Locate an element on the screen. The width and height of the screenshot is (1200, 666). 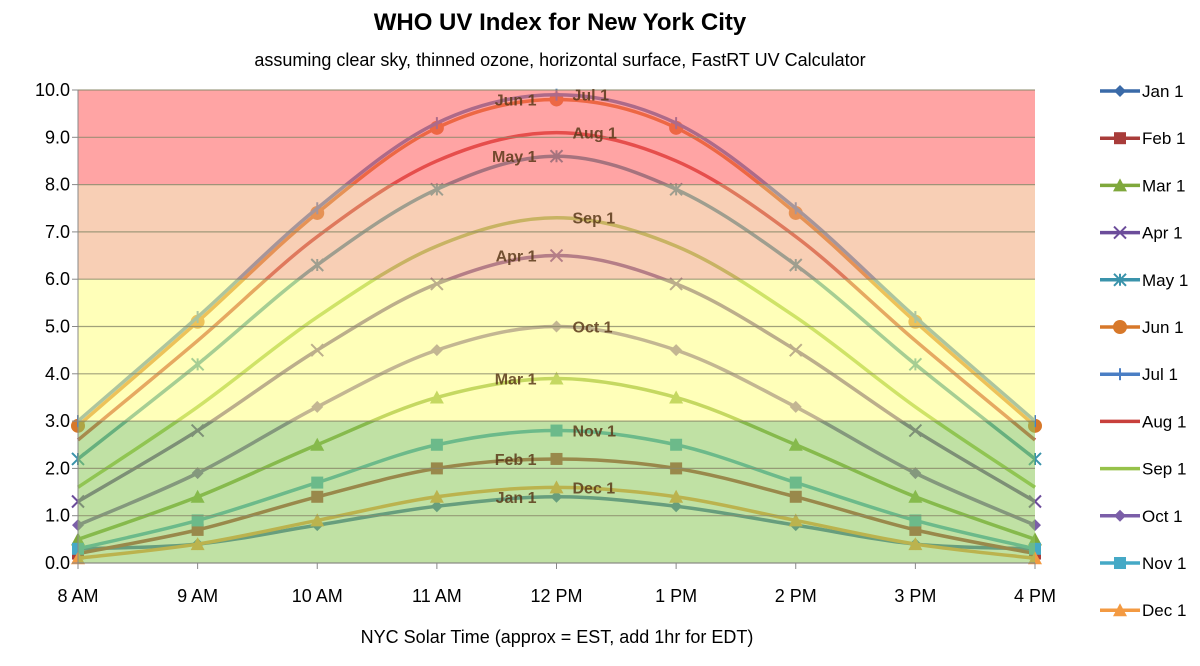
legend-item-nov-1: Nov 1 is located at coordinates (1143, 563).